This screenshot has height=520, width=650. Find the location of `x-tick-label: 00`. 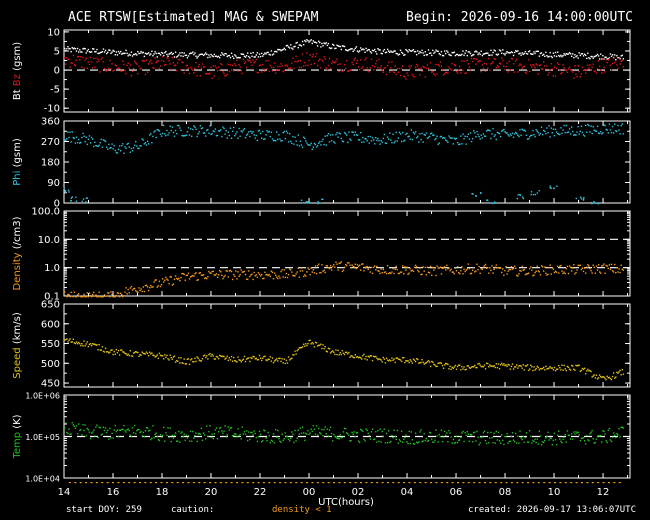

x-tick-label: 00 is located at coordinates (309, 492).